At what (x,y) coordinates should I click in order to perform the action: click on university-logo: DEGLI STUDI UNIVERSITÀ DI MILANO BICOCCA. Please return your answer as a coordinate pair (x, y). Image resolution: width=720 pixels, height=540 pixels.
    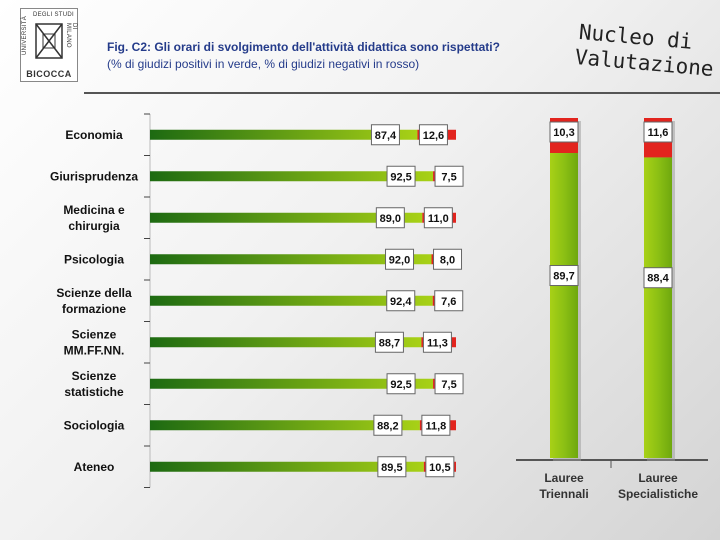
    Looking at the image, I should click on (49, 45).